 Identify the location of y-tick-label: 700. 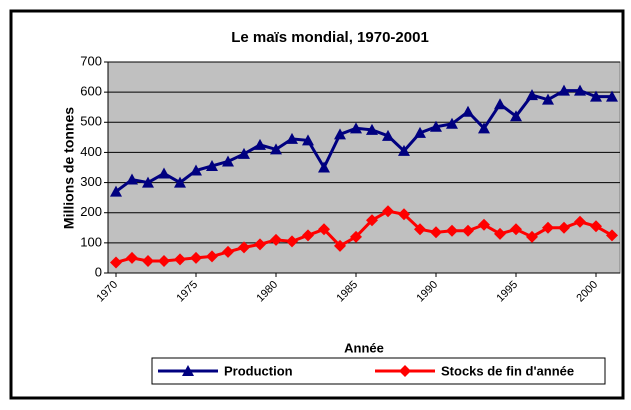
(91, 60).